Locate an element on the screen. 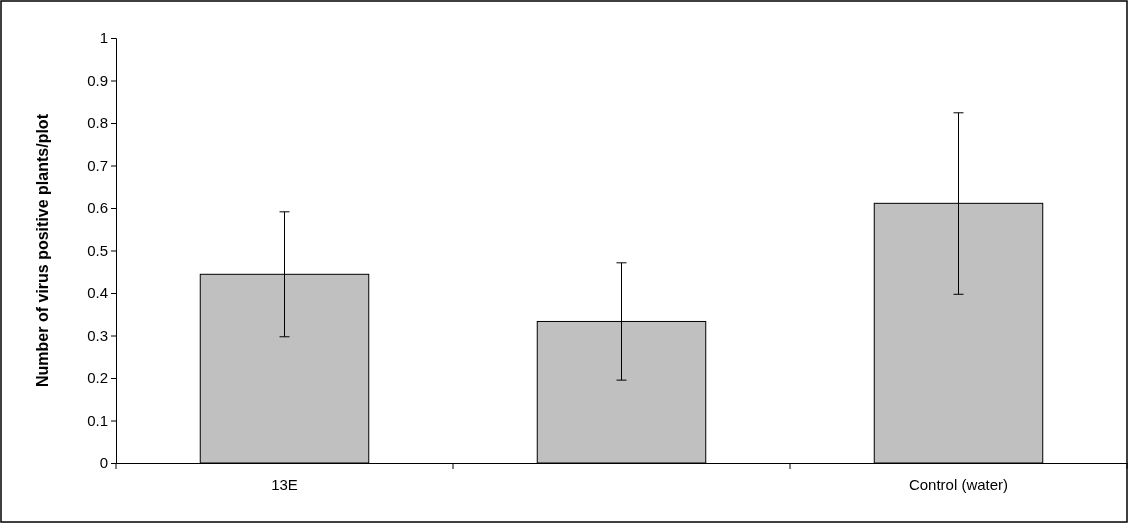 The width and height of the screenshot is (1130, 525). x-tick-label: Control (water) is located at coordinates (958, 484).